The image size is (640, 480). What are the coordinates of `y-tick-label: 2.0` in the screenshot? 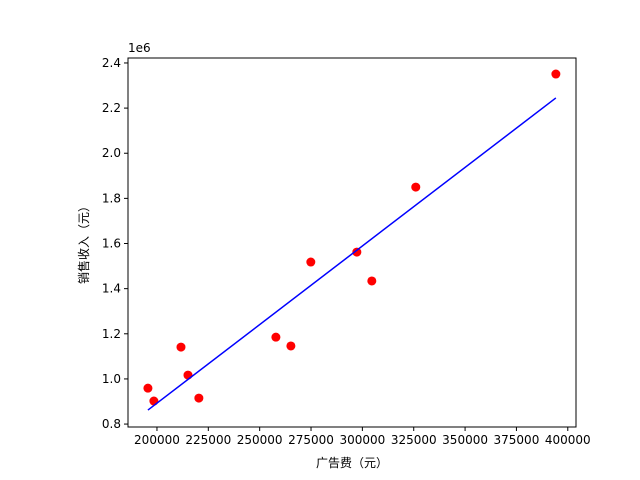 It's located at (111, 153).